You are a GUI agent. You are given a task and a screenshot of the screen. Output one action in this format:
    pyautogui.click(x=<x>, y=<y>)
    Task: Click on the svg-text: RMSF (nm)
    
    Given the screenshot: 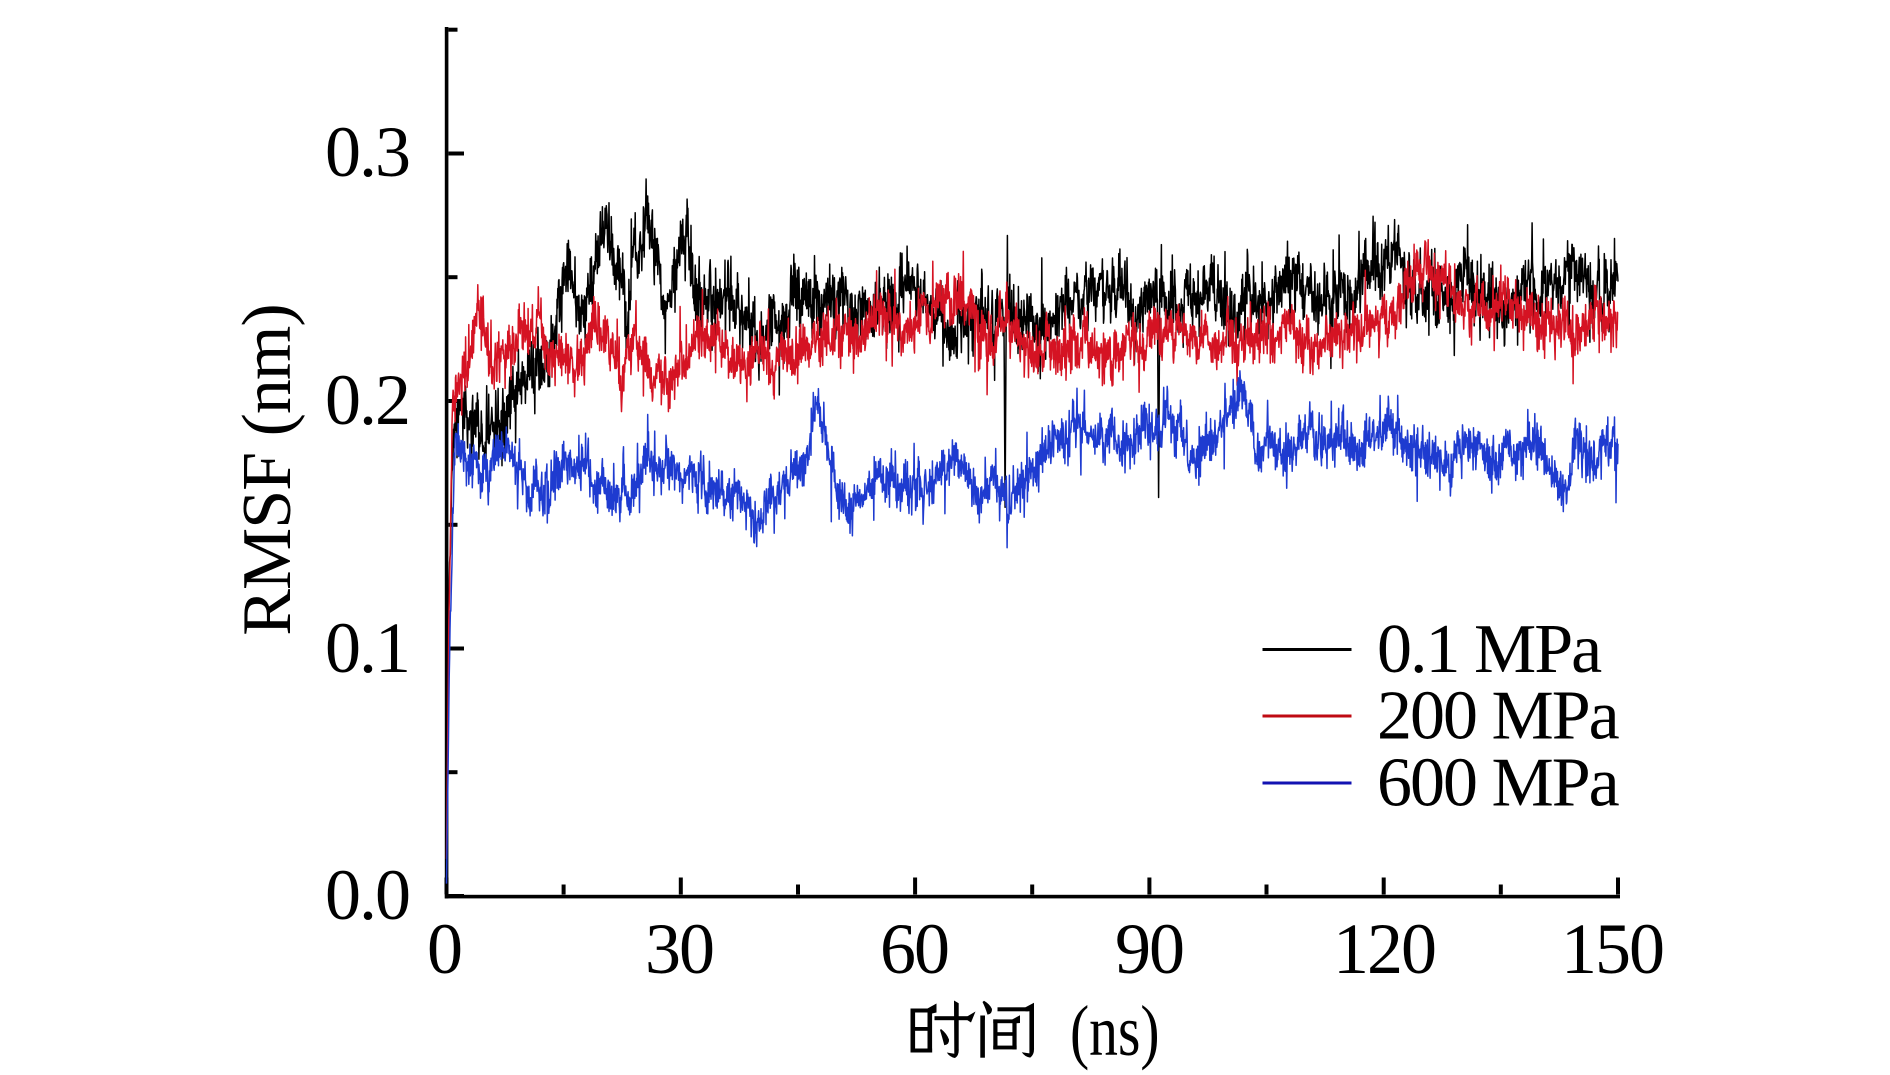 What is the action you would take?
    pyautogui.click(x=267, y=469)
    